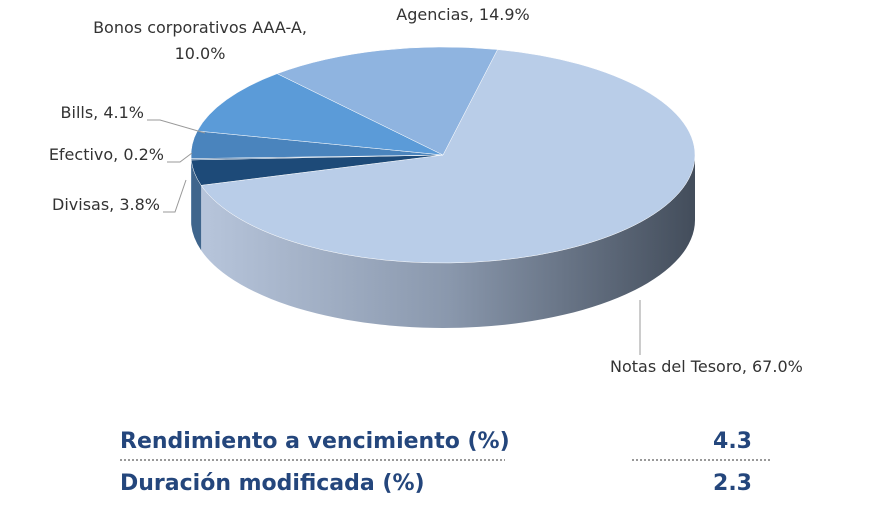 Image resolution: width=871 pixels, height=506 pixels. I want to click on data-label: Agencias, 14.9%, so click(462, 14).